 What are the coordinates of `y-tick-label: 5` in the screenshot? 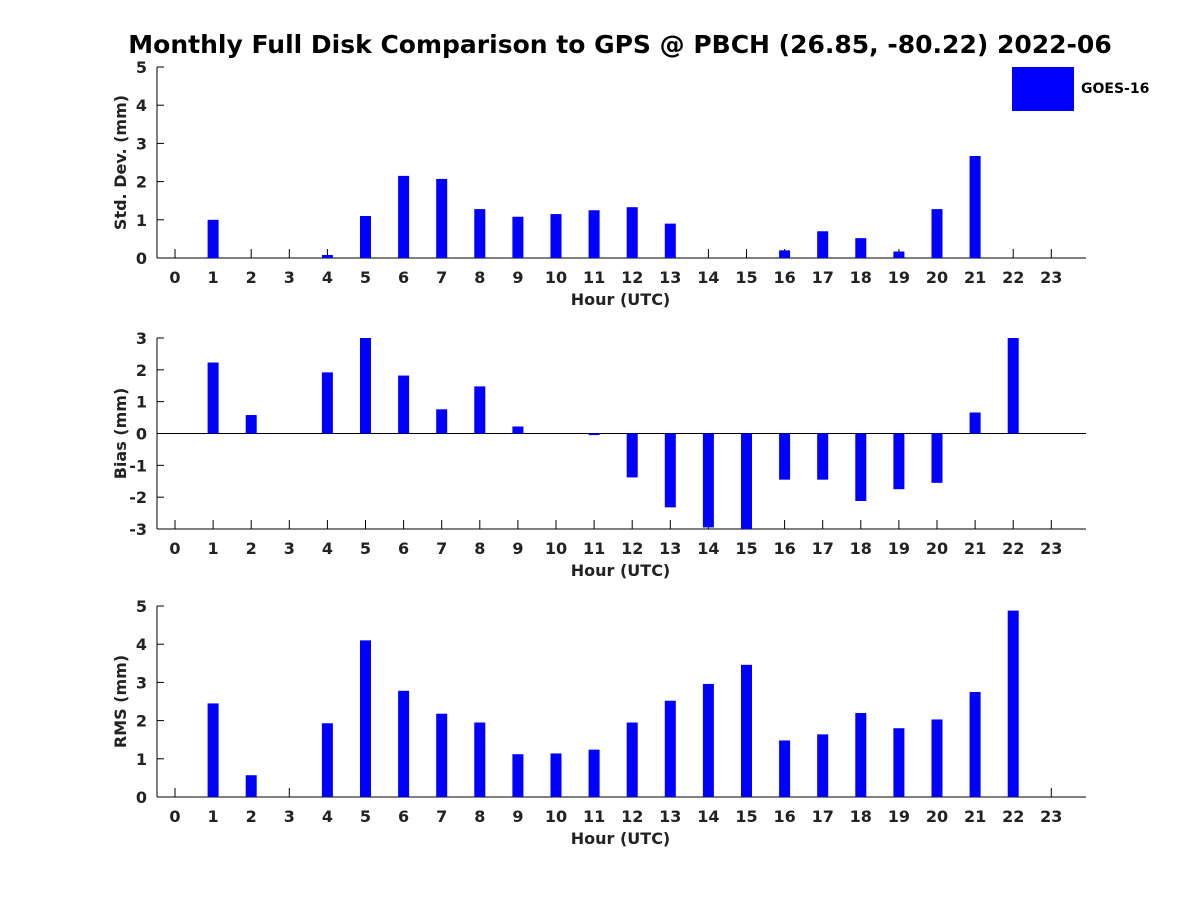 It's located at (141, 67).